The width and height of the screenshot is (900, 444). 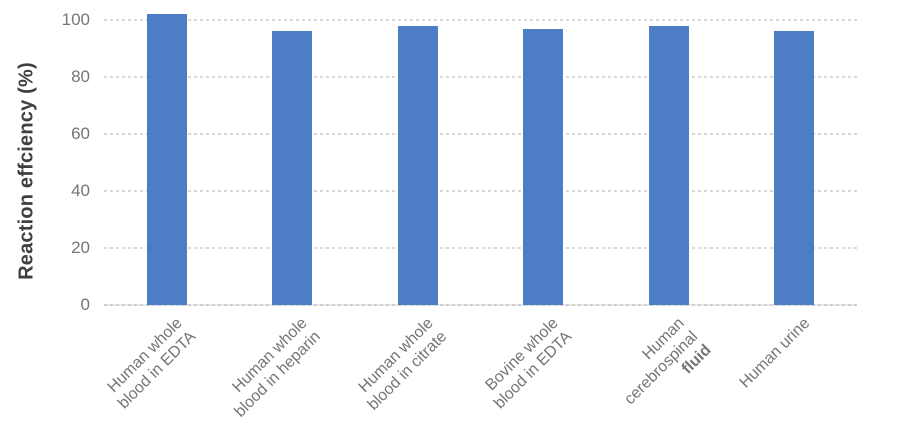 I want to click on x-axis-label: Bovine whole blood in EDTA, so click(x=526, y=363).